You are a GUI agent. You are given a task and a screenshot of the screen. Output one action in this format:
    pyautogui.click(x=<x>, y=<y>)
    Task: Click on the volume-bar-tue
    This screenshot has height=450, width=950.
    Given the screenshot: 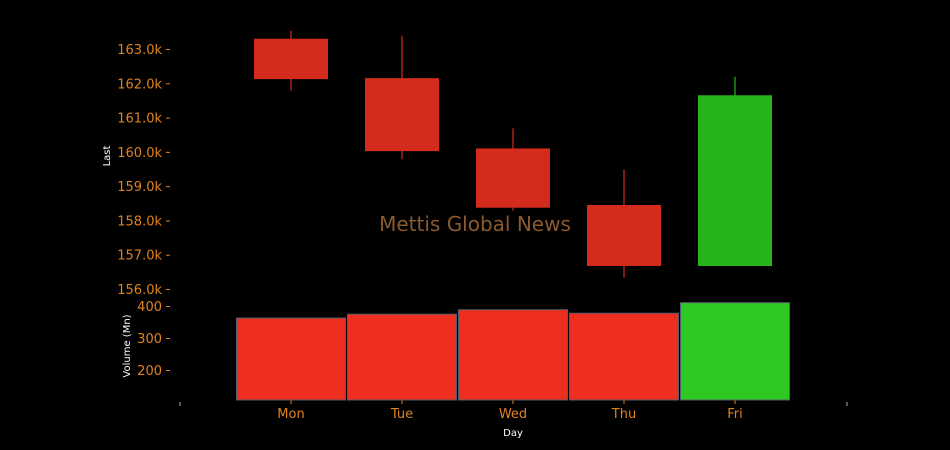 What is the action you would take?
    pyautogui.click(x=402, y=357)
    